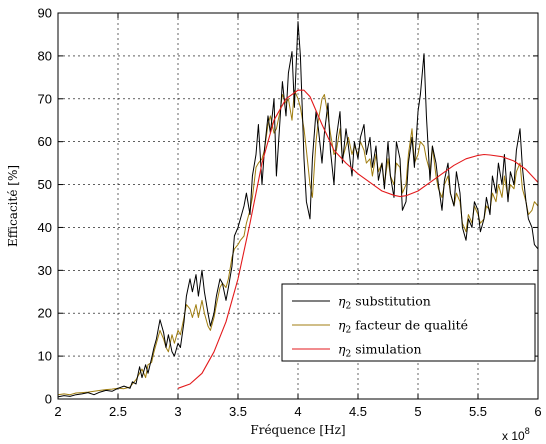 Image resolution: width=546 pixels, height=444 pixels. What do you see at coordinates (177, 411) in the screenshot?
I see `x-tick-label: 3` at bounding box center [177, 411].